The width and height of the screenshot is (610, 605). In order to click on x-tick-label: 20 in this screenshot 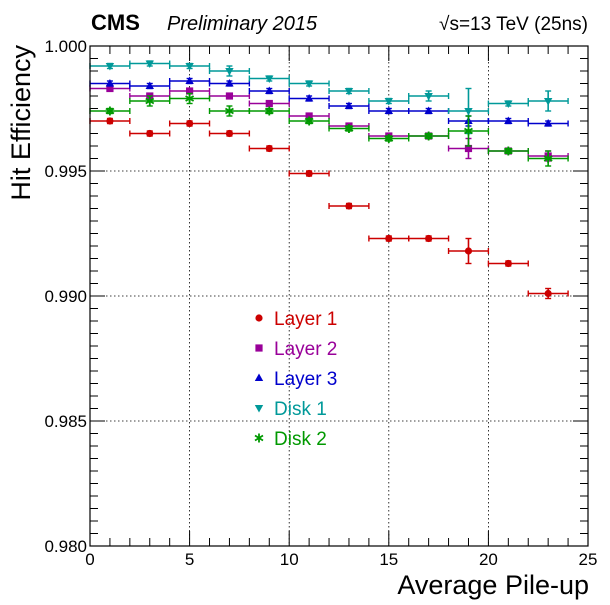, I will do `click(488, 559)`.